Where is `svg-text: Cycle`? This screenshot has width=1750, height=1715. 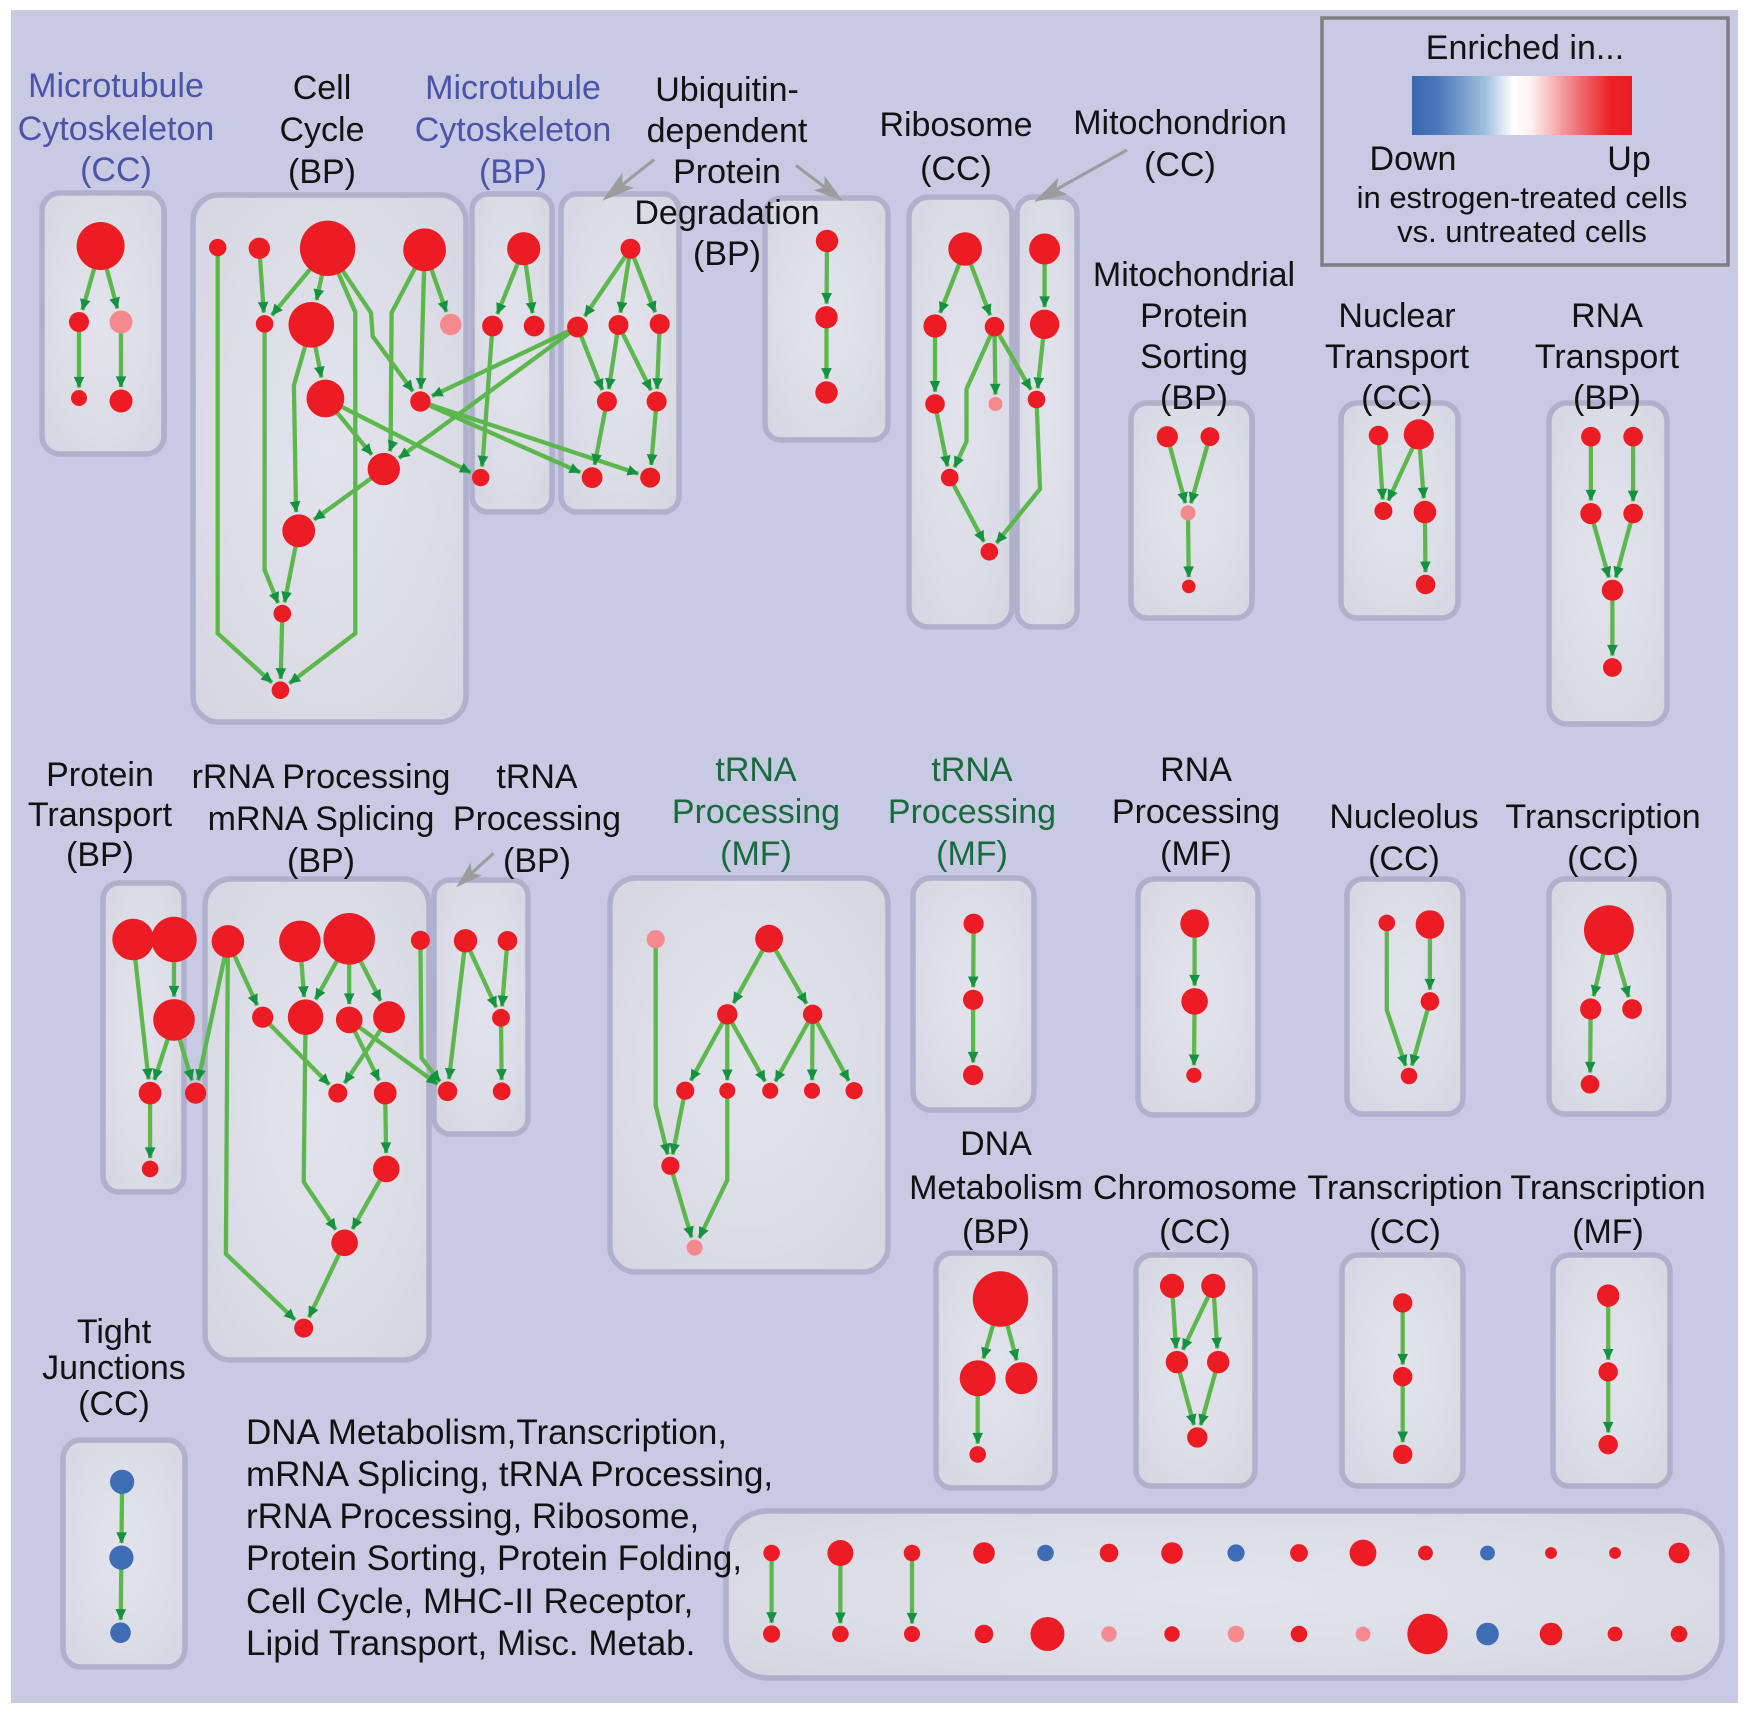
svg-text: Cycle is located at coordinates (321, 130).